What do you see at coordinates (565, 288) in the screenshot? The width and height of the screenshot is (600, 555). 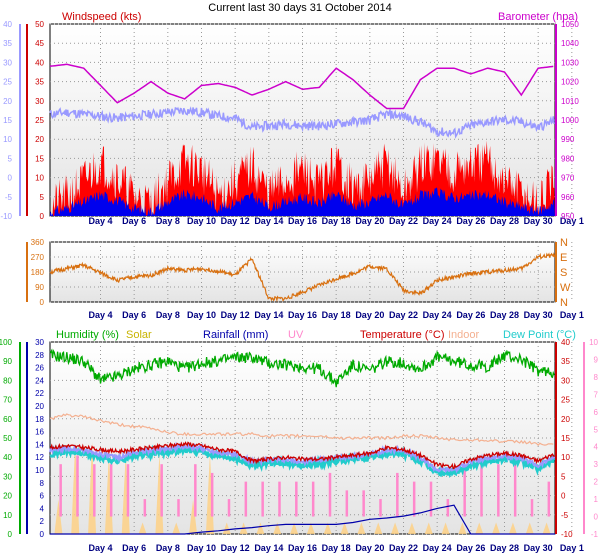 I see `y-tick-compass: W` at bounding box center [565, 288].